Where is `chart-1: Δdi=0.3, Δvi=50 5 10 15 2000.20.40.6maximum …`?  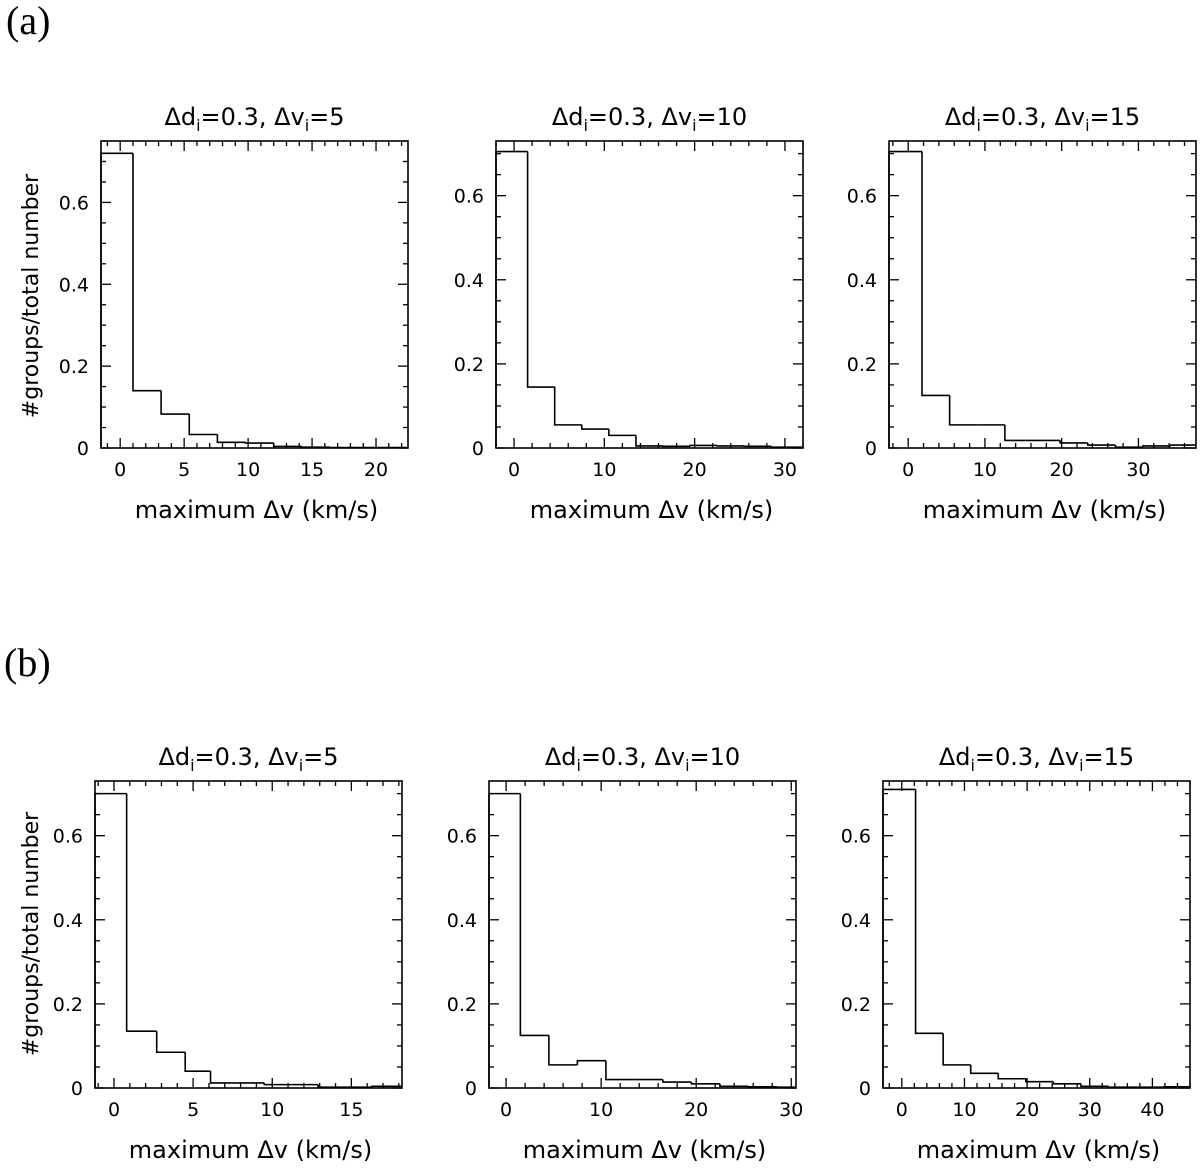
chart-1: Δdi=0.3, Δvi=50 5 10 15 2000.20.40.6maximum … is located at coordinates (234, 313).